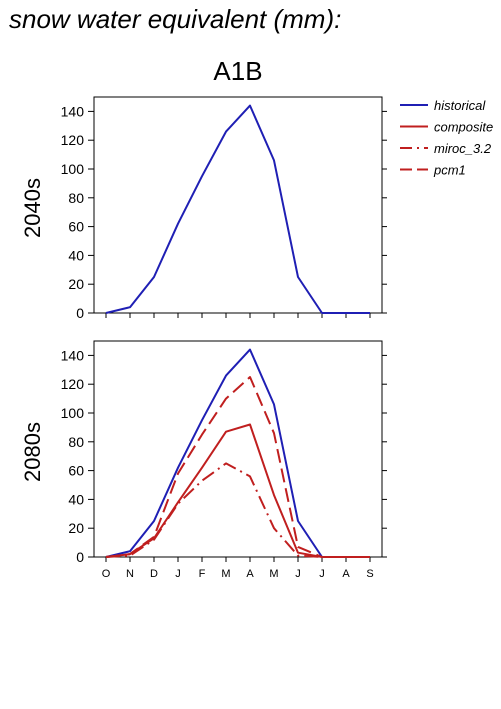 This screenshot has width=501, height=709. I want to click on x-tick-label: F, so click(202, 574).